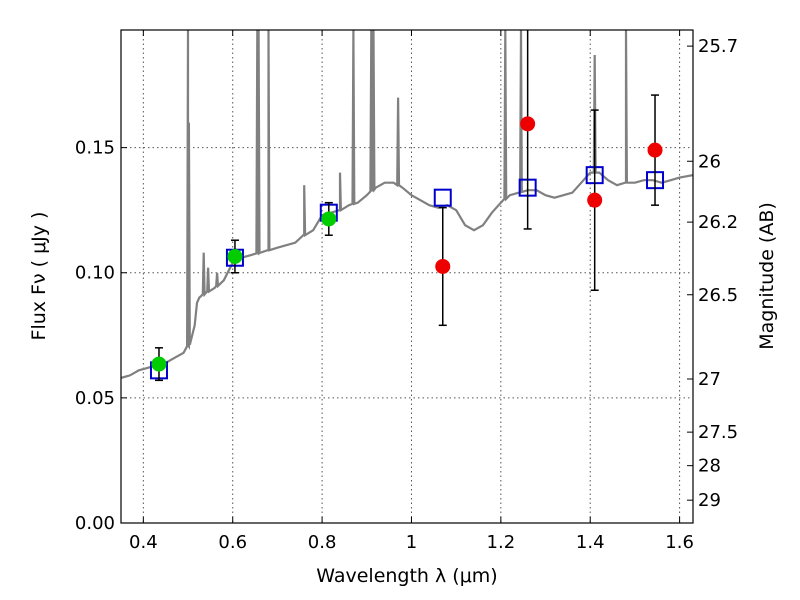 The image size is (800, 600). I want to click on mag-tick-label: 26.2, so click(718, 222).